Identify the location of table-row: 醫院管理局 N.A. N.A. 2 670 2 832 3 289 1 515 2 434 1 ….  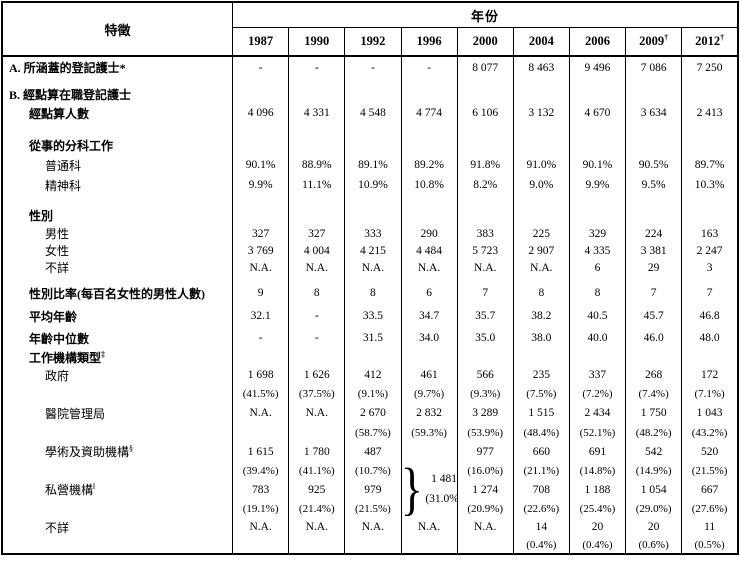
(370, 413).